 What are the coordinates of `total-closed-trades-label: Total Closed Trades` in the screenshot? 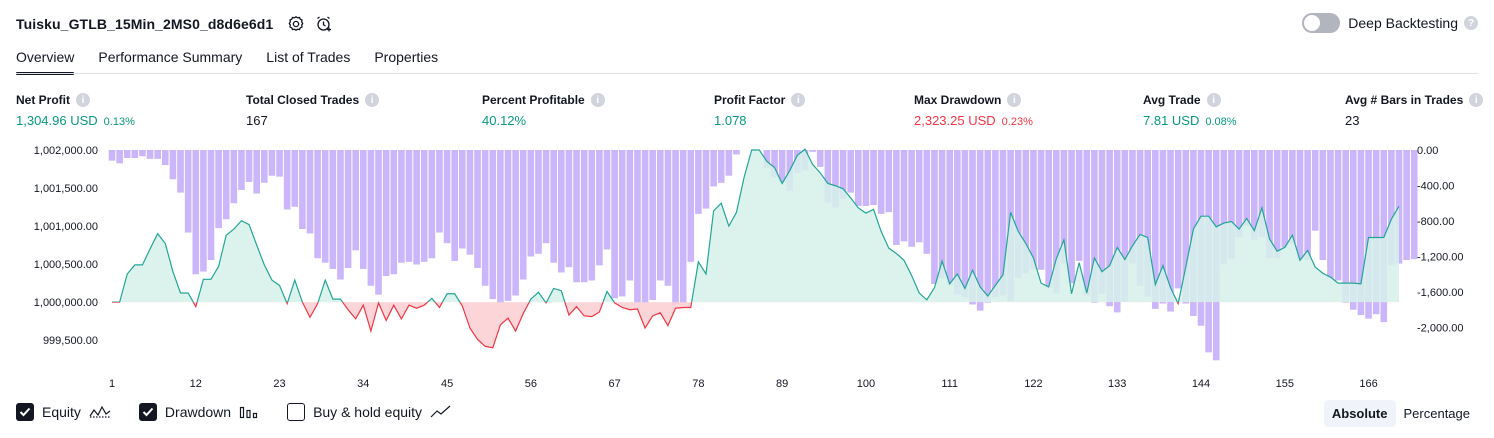 It's located at (303, 100).